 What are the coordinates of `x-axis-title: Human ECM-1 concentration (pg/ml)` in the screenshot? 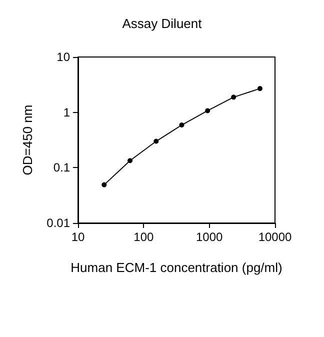 It's located at (176, 267).